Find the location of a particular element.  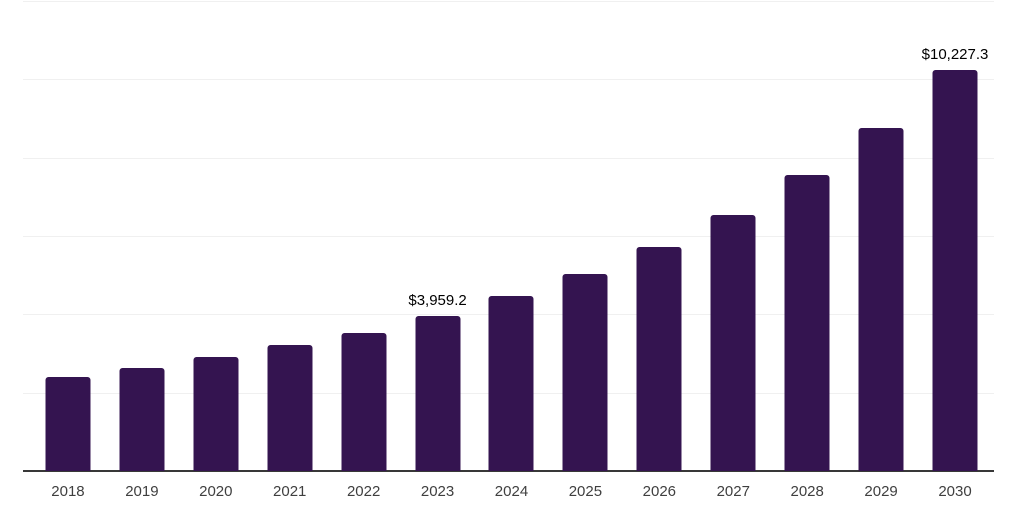

bar-2021 is located at coordinates (290, 408).